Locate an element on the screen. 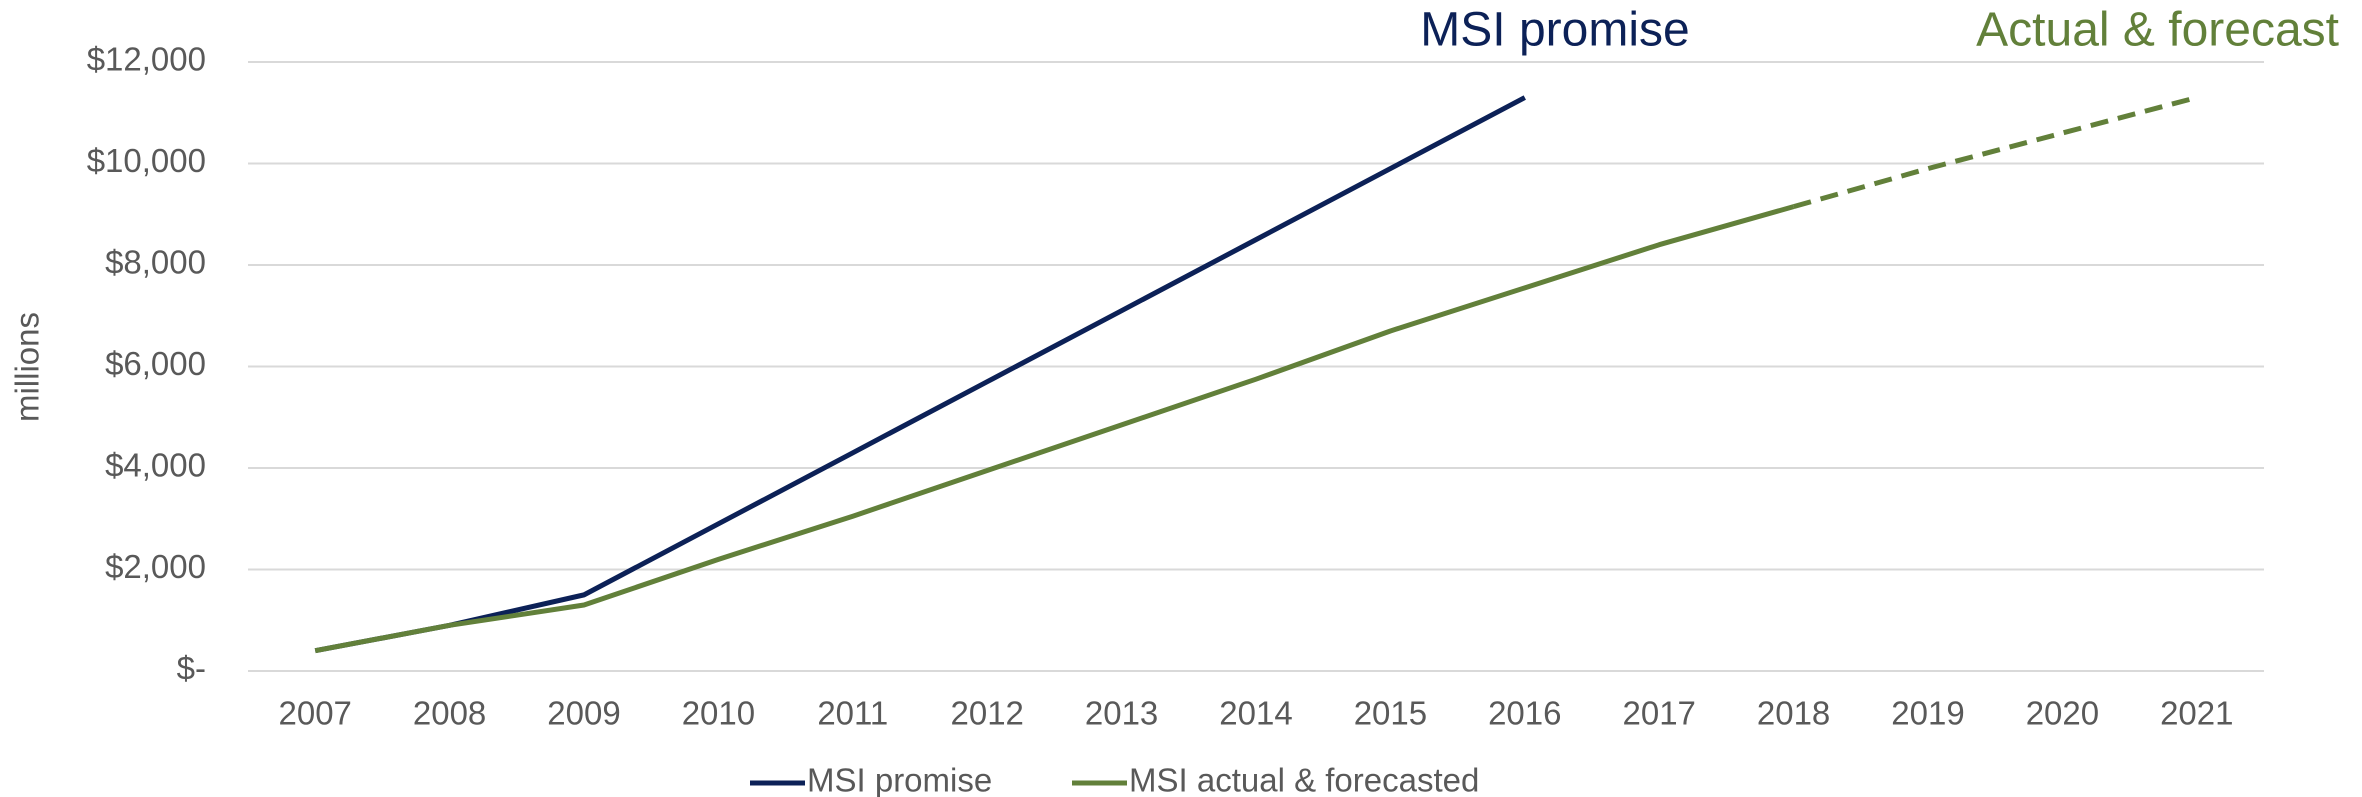 This screenshot has height=797, width=2362. y-tick-label: $10,000 is located at coordinates (146, 160).